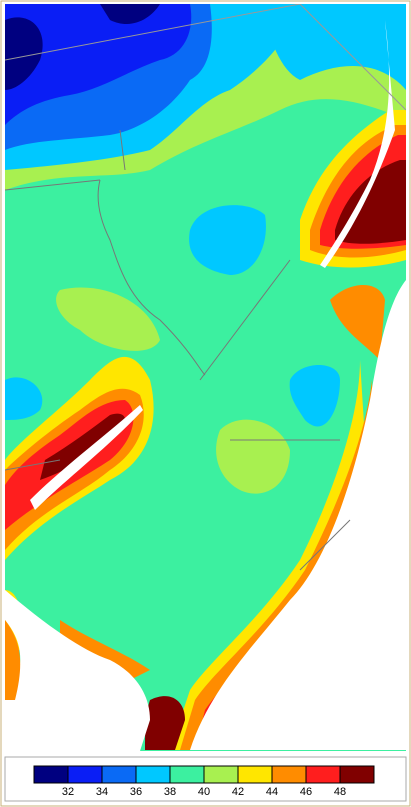 This screenshot has width=411, height=807. Describe the element at coordinates (272, 792) in the screenshot. I see `legend-tick-label: 44` at that location.